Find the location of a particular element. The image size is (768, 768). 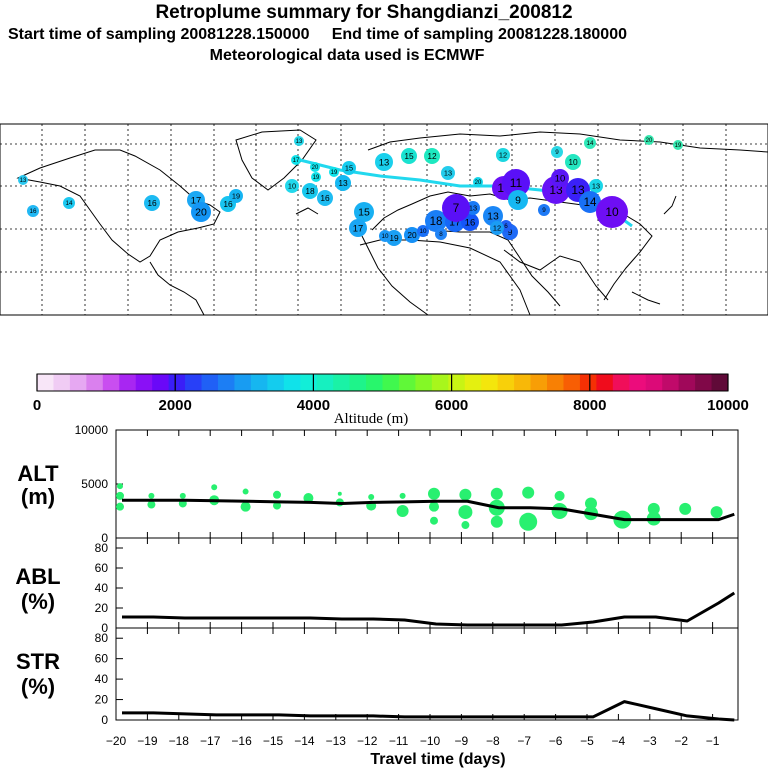

x-tick-label: −2 is located at coordinates (681, 741).